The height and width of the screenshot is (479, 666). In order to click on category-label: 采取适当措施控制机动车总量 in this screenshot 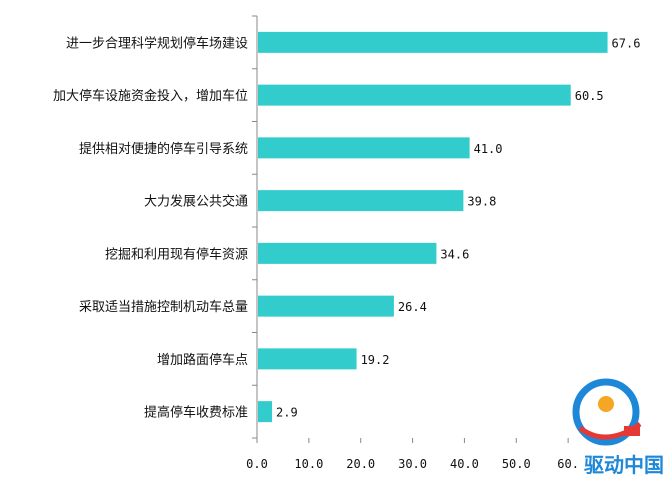, I will do `click(163, 307)`.